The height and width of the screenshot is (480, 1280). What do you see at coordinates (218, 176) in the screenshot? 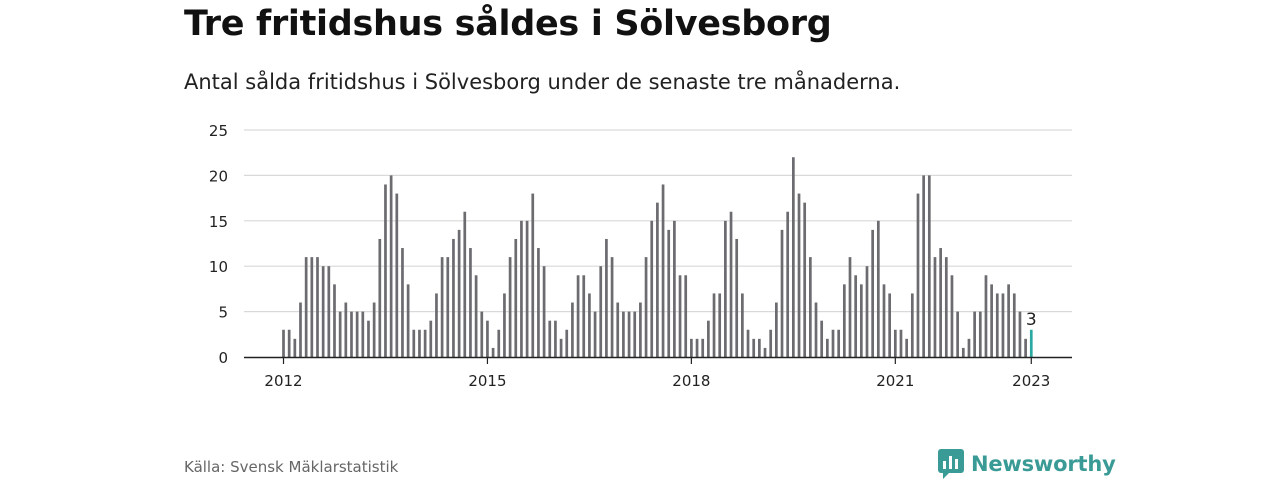
I see `y-tick-label: 20` at bounding box center [218, 176].